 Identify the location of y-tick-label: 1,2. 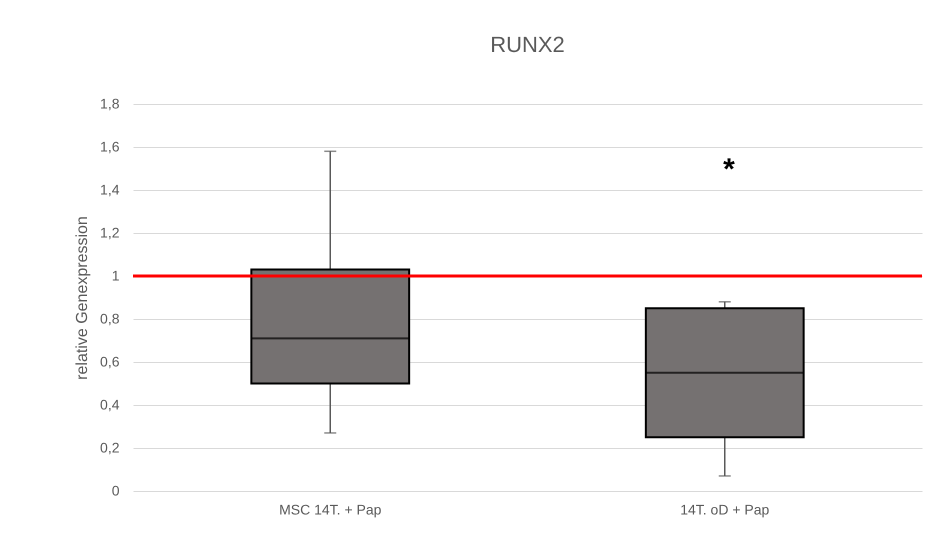
(110, 232).